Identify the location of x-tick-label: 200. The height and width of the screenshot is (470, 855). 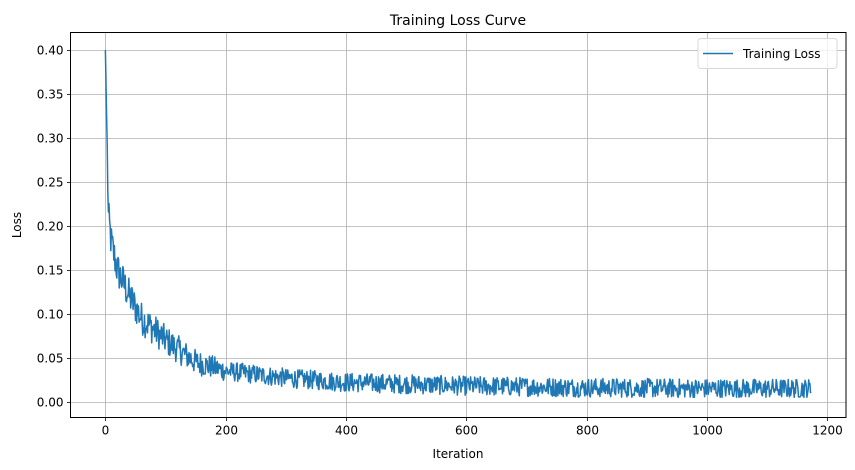
(226, 431).